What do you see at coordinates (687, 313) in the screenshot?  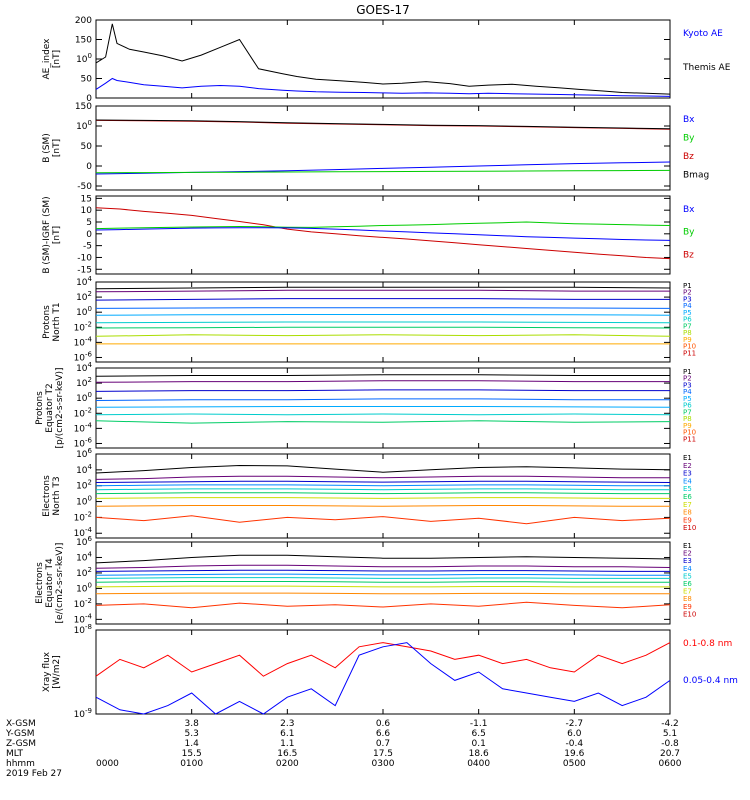 I see `legend-entry-pnt1: P5` at bounding box center [687, 313].